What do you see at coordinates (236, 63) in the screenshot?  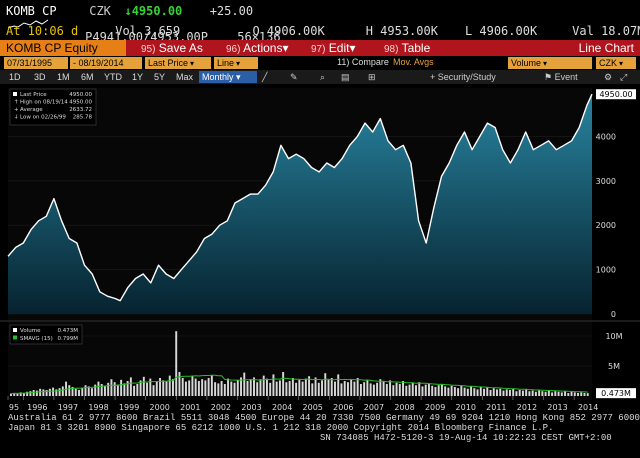 I see `style-select: Line` at bounding box center [236, 63].